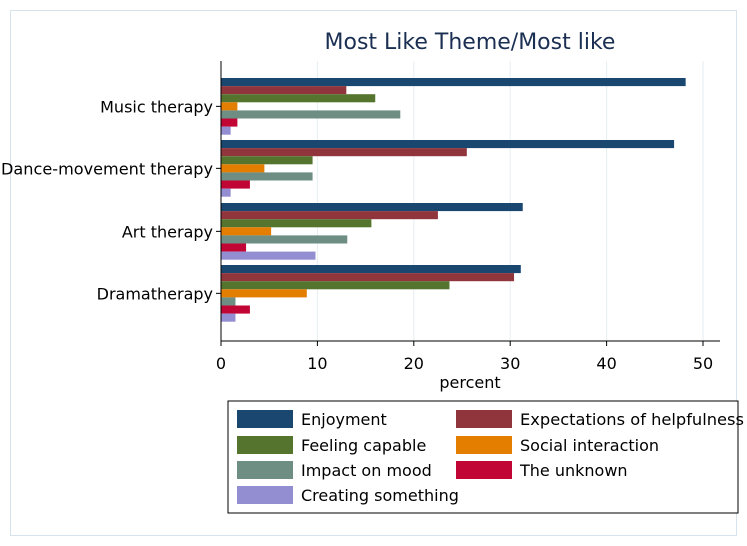  What do you see at coordinates (221, 363) in the screenshot?
I see `x-tick-label: 0` at bounding box center [221, 363].